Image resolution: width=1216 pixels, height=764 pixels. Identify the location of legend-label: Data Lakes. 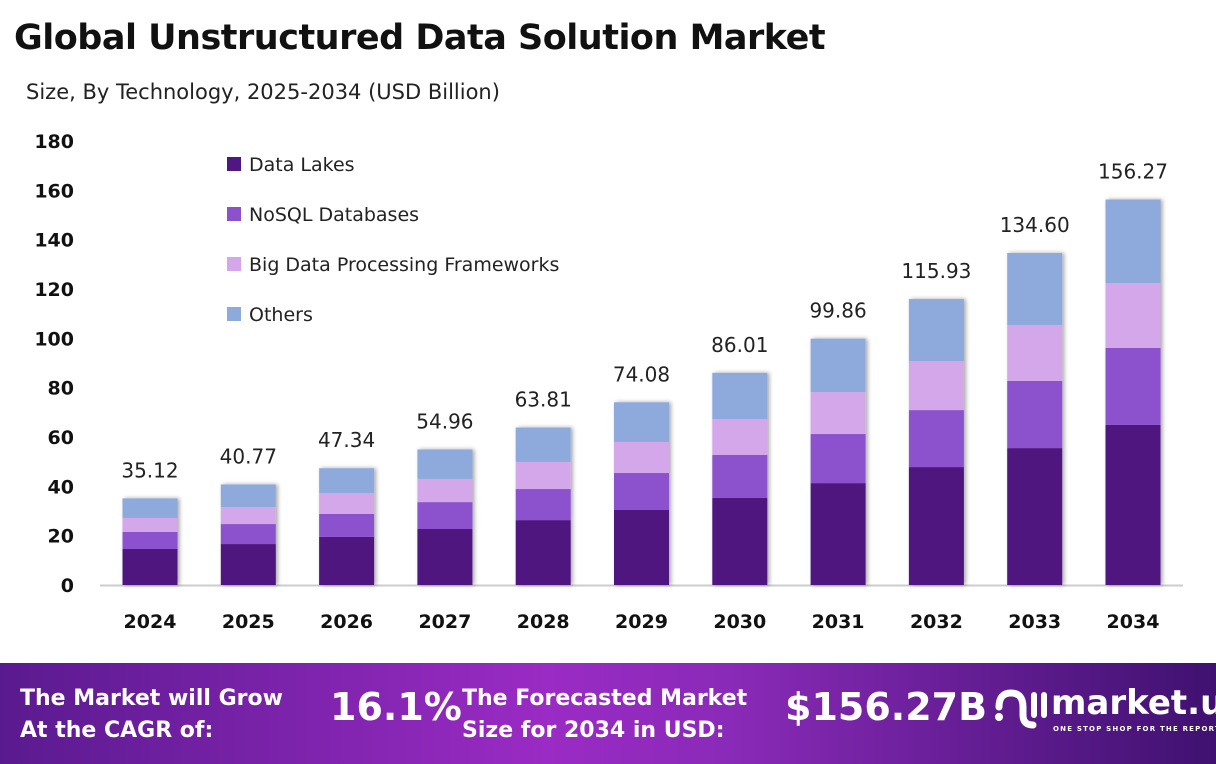
(302, 165).